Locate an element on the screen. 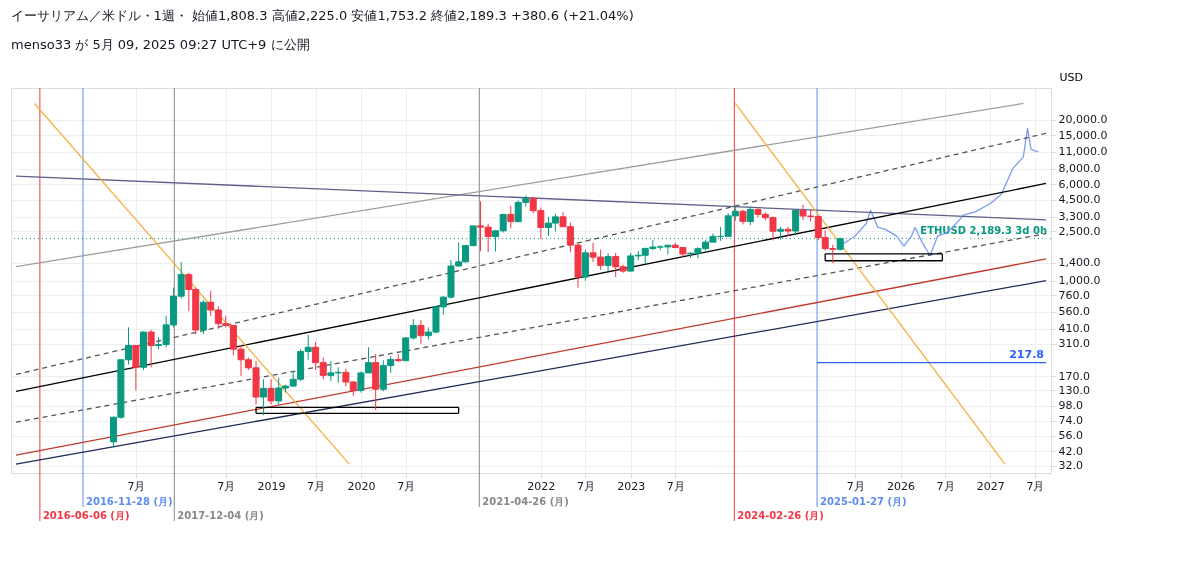 This screenshot has height=565, width=1200. y-tick-label: 98.0 is located at coordinates (1070, 406).